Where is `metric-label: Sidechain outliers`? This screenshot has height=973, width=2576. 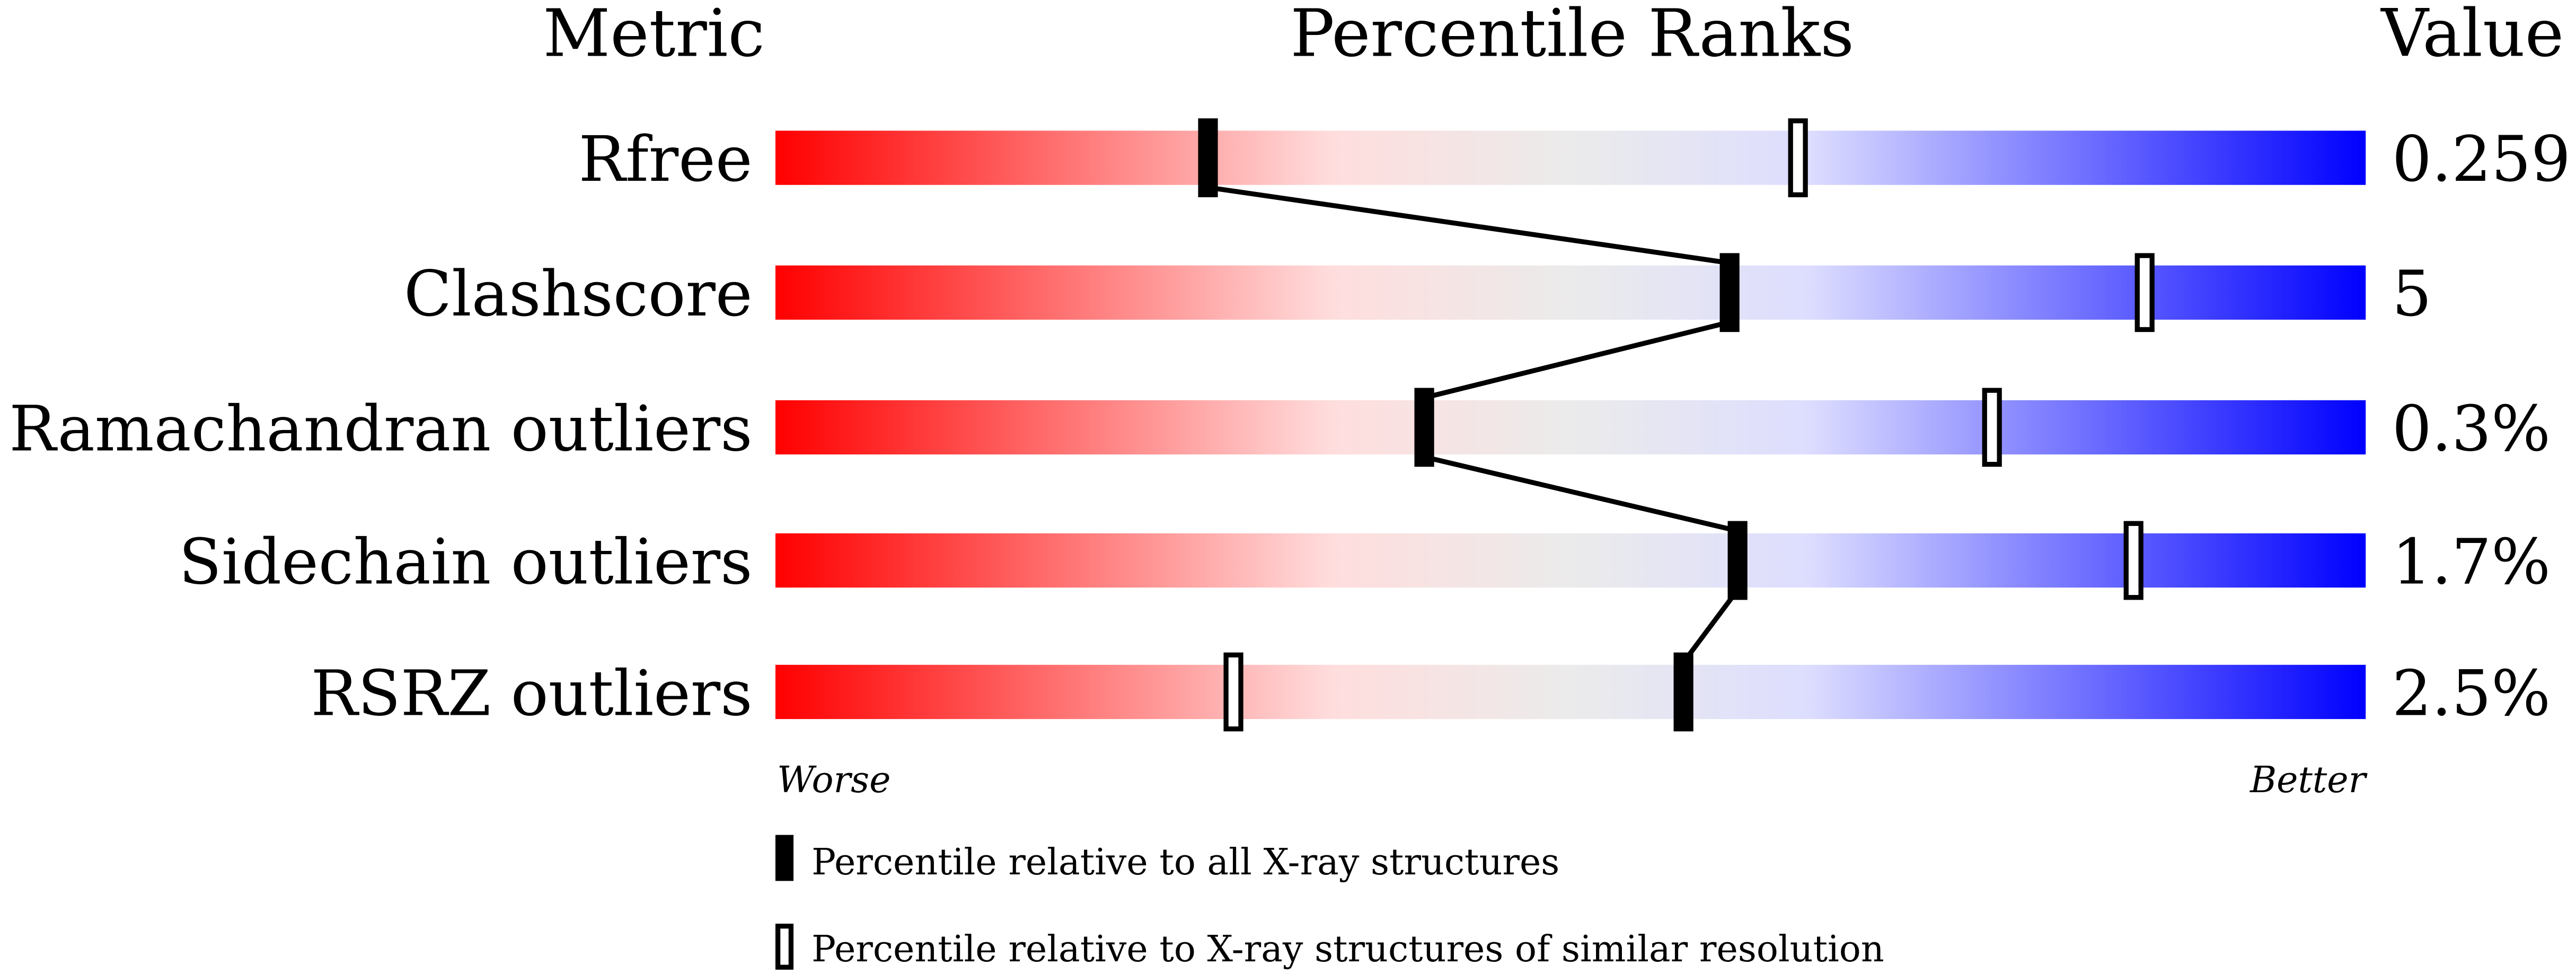 metric-label: Sidechain outliers is located at coordinates (465, 561).